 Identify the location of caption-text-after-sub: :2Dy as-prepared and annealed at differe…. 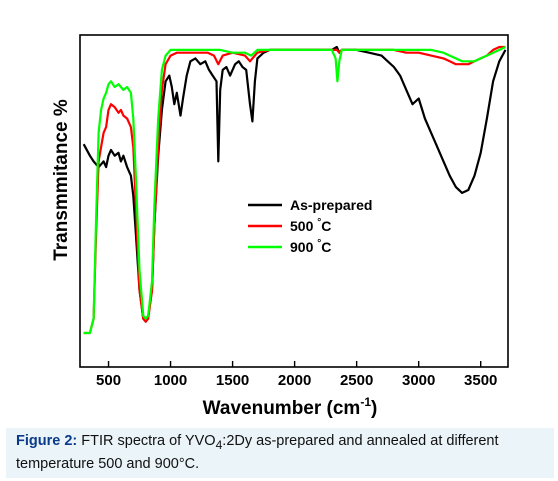
(257, 452).